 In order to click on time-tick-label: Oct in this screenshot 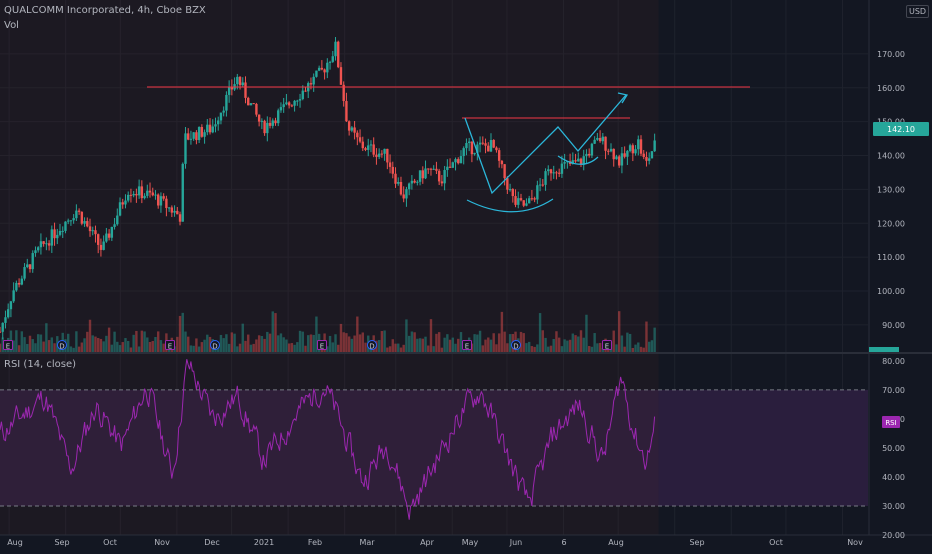, I will do `click(110, 542)`.